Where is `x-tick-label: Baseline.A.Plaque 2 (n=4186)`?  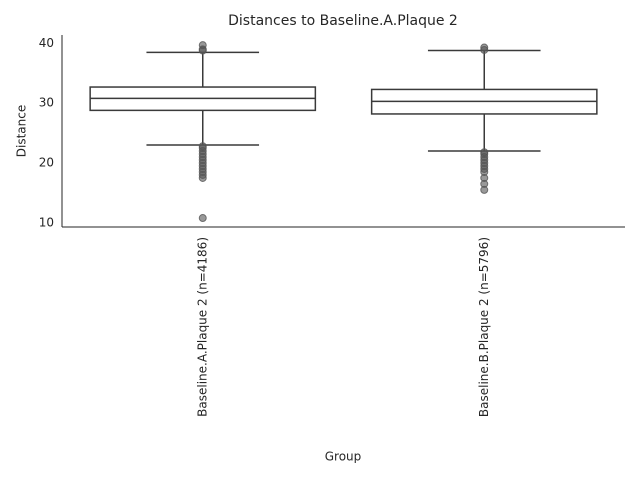
x-tick-label: Baseline.A.Plaque 2 (n=4186) is located at coordinates (202, 327).